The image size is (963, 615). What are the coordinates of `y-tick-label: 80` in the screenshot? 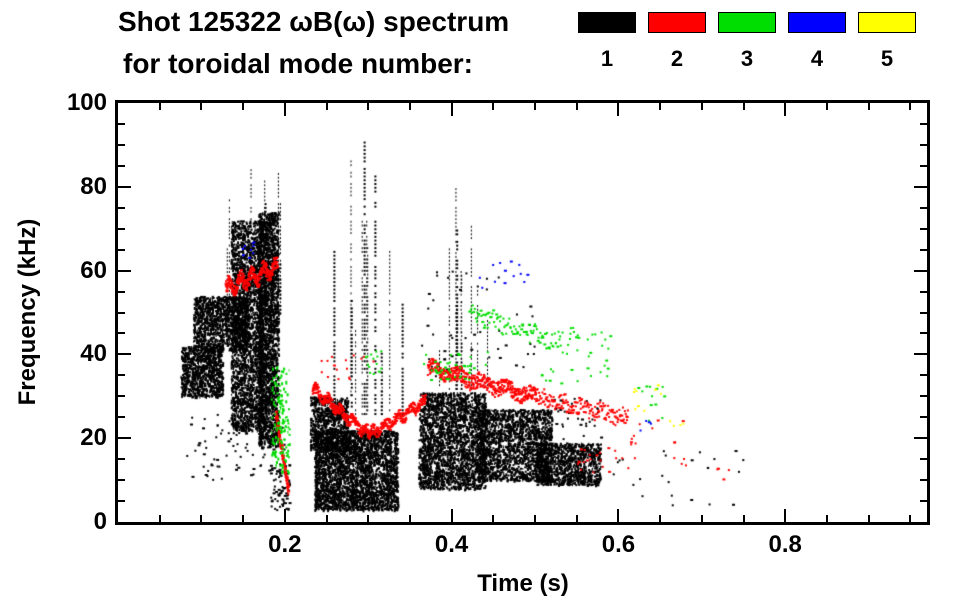 It's located at (93, 186).